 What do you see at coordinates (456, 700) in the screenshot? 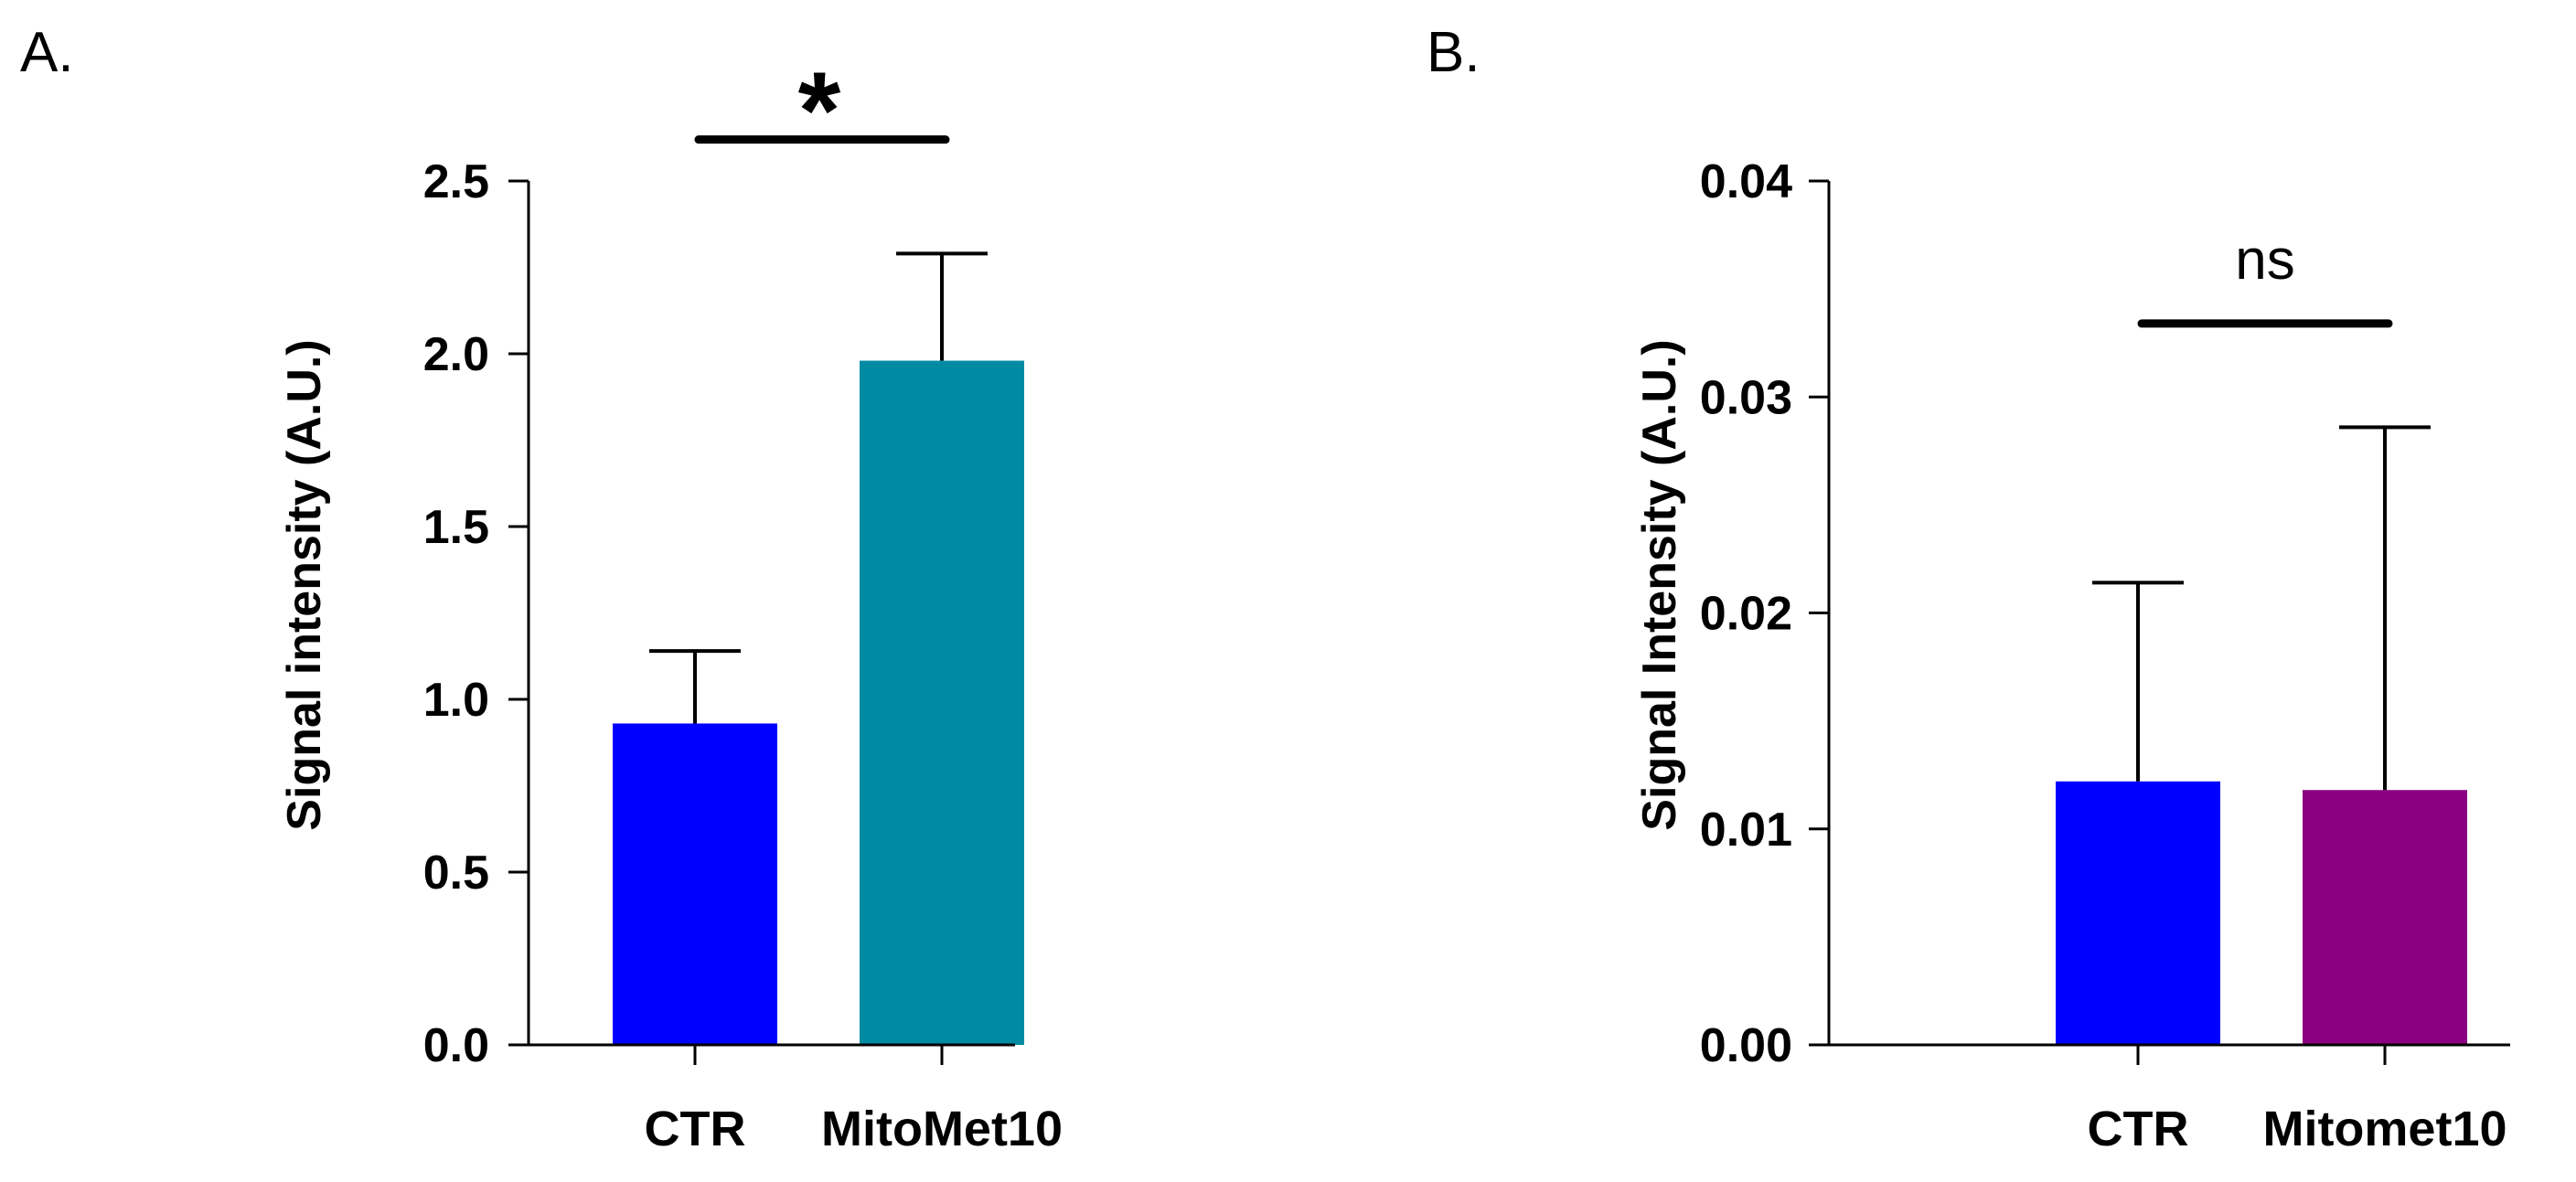
I see `y-tick-label: 1.0` at bounding box center [456, 700].